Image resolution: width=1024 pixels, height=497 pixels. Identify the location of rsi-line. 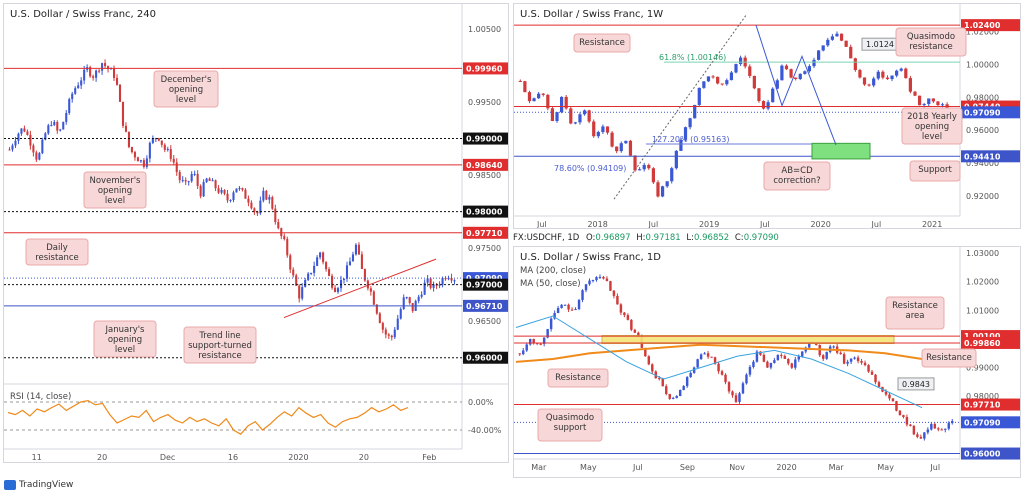
(208, 417).